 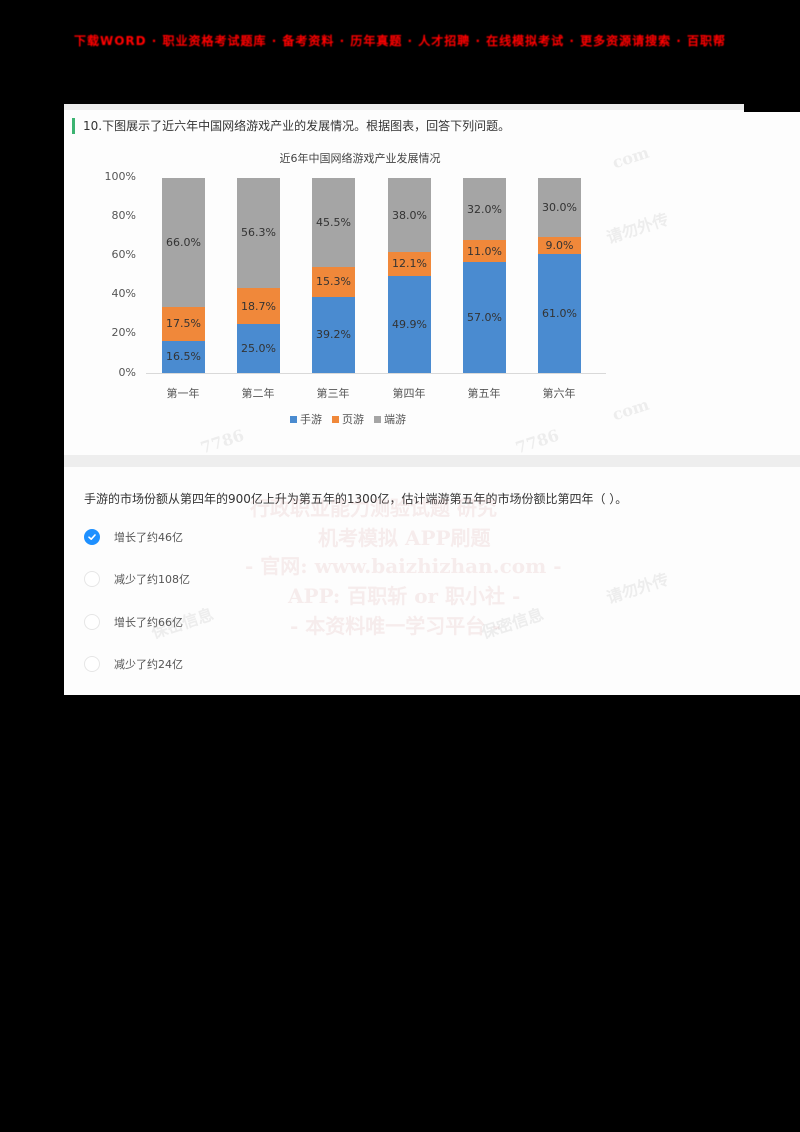 What do you see at coordinates (559, 313) in the screenshot?
I see `bar-segment: 61.0%` at bounding box center [559, 313].